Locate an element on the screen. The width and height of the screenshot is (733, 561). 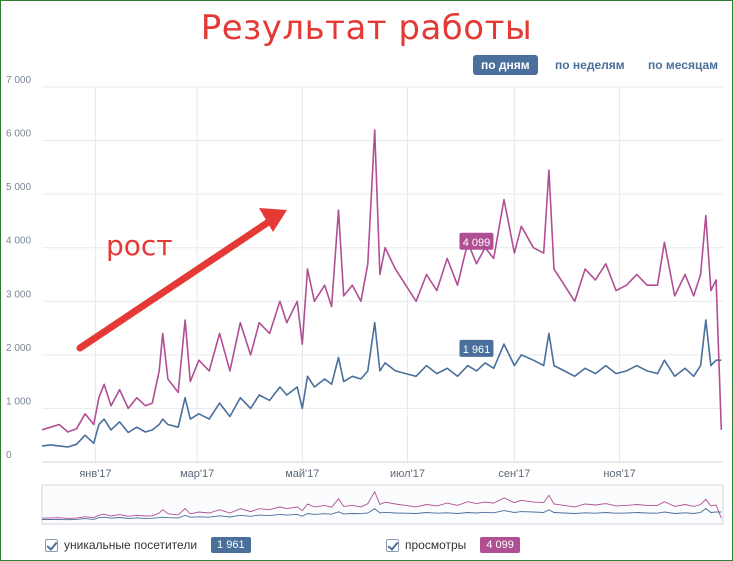
navigator-views-line is located at coordinates (381, 504).